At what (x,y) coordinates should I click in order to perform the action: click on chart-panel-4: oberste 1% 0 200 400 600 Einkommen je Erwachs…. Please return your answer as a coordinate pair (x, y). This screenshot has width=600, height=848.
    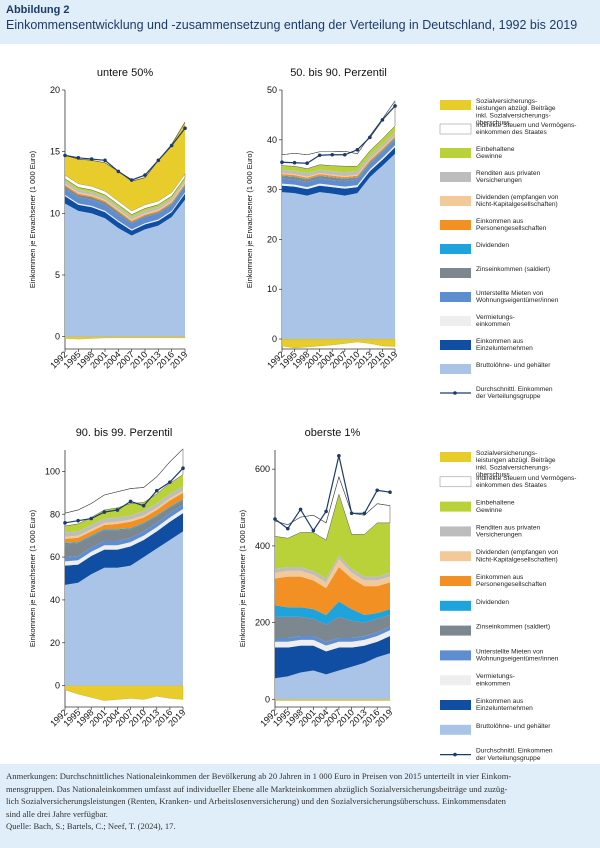
    Looking at the image, I should click on (316, 578).